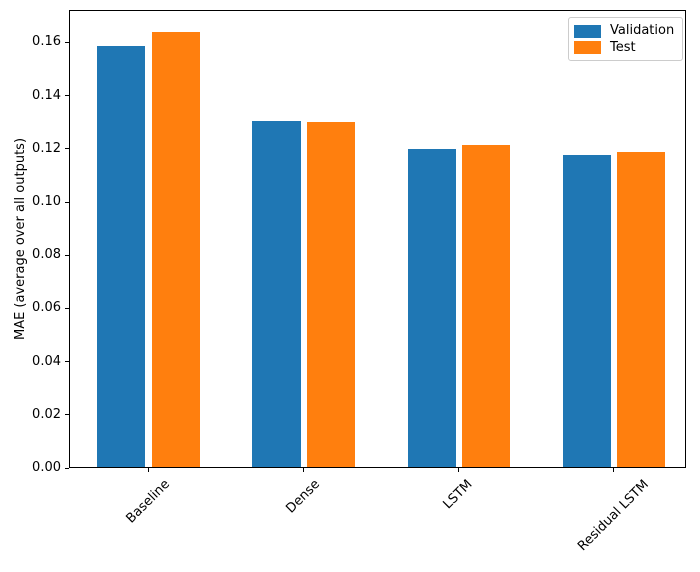 Image resolution: width=700 pixels, height=572 pixels. What do you see at coordinates (46, 255) in the screenshot?
I see `y-tick-label: 0.08` at bounding box center [46, 255].